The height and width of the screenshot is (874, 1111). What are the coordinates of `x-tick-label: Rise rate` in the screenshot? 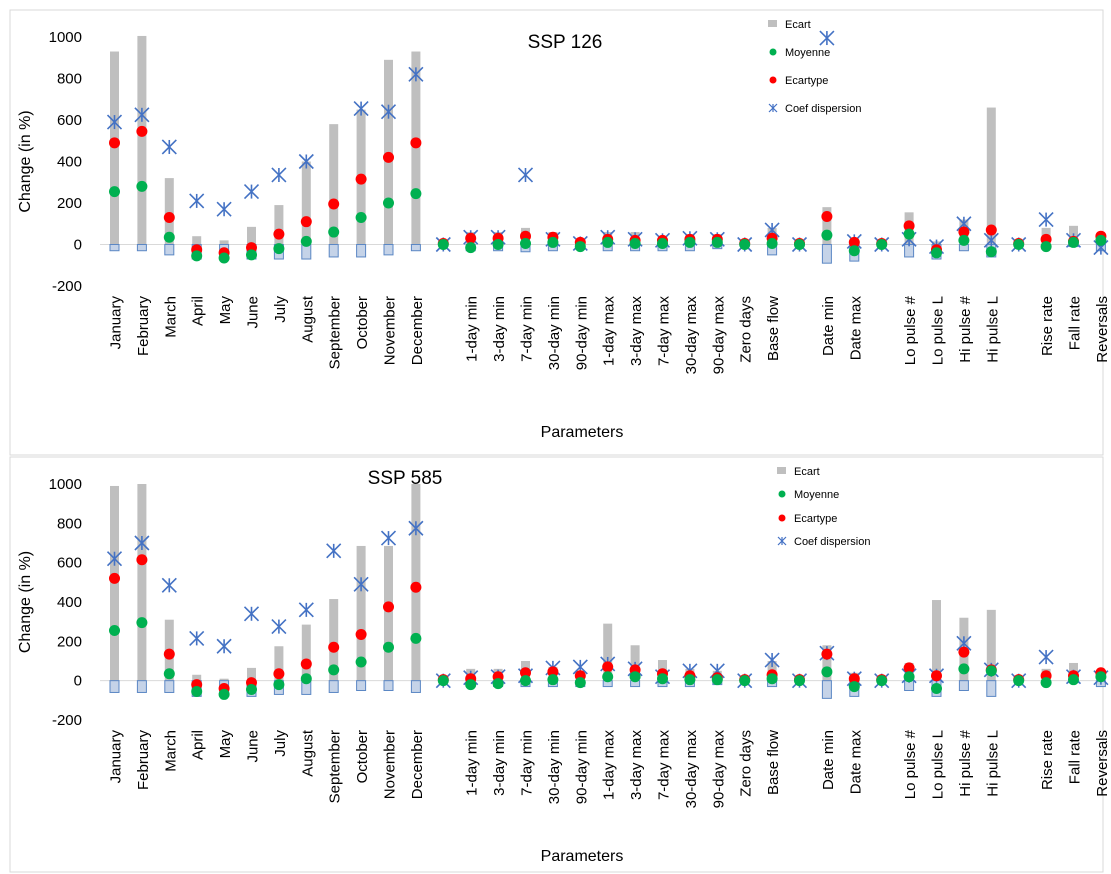 It's located at (1047, 760).